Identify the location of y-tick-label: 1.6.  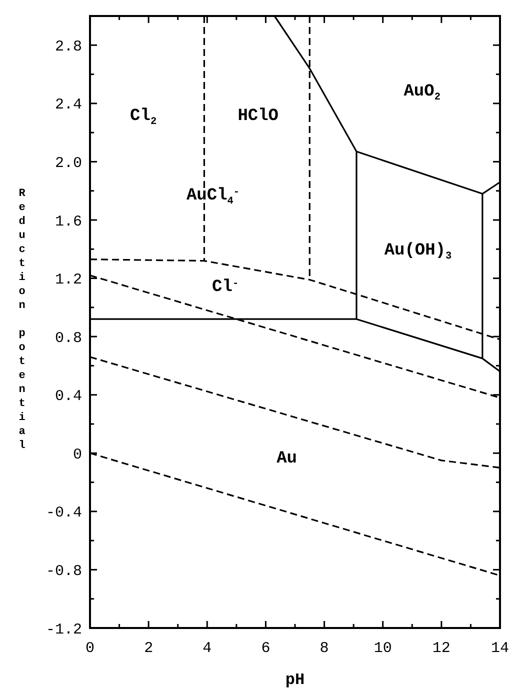
(68, 221).